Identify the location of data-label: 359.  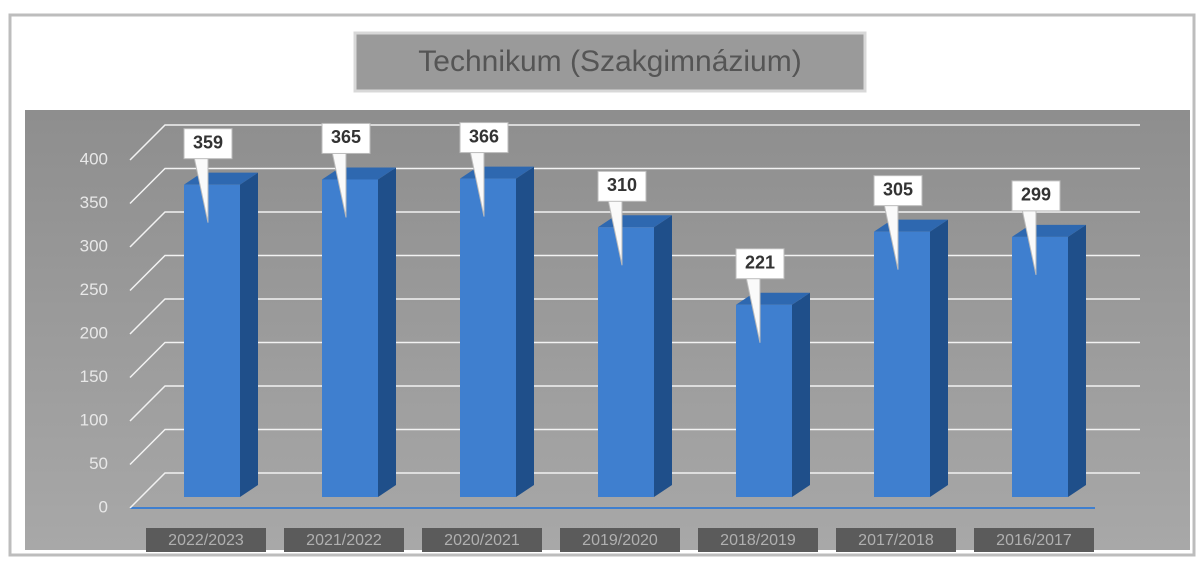
(208, 142).